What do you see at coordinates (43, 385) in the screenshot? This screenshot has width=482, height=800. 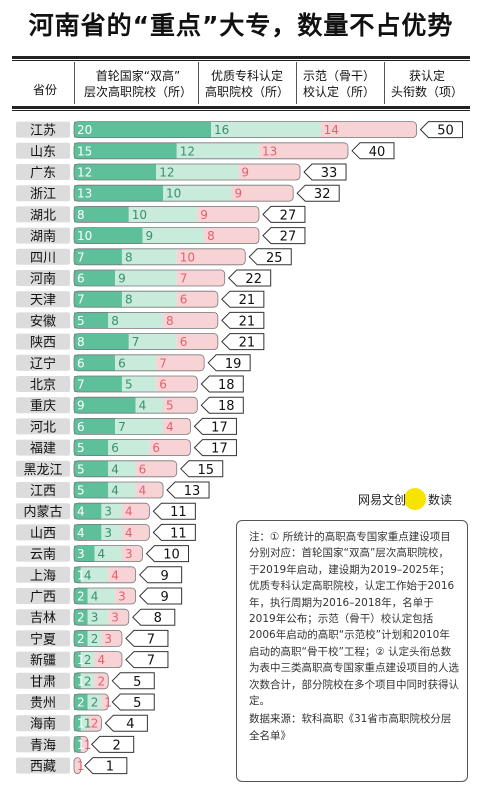 I see `province-label: 北京` at bounding box center [43, 385].